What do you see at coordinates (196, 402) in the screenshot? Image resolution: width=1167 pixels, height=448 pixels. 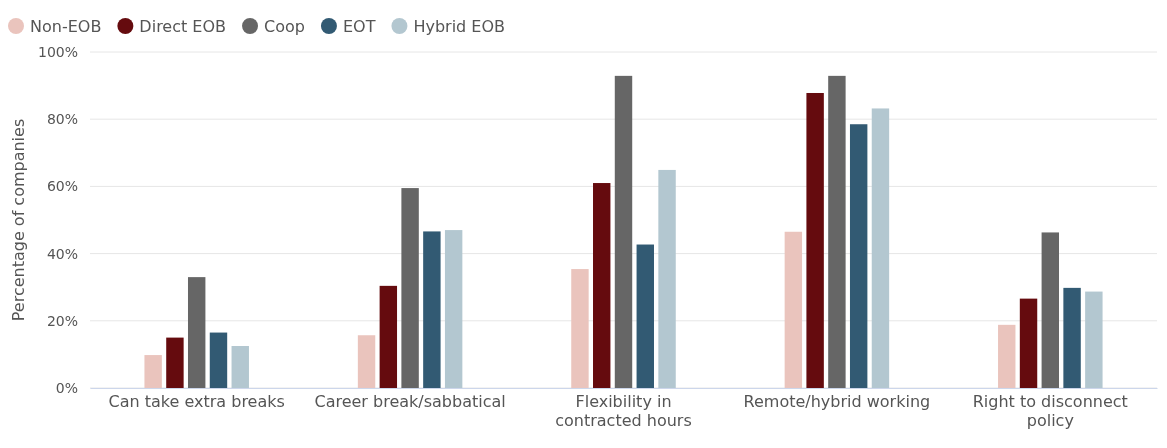 I see `x-tick-label: Can take extra breaks` at bounding box center [196, 402].